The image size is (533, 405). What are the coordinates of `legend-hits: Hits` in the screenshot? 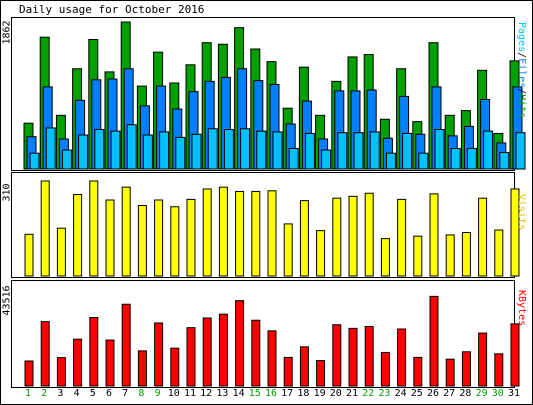 It's located at (521, 106).